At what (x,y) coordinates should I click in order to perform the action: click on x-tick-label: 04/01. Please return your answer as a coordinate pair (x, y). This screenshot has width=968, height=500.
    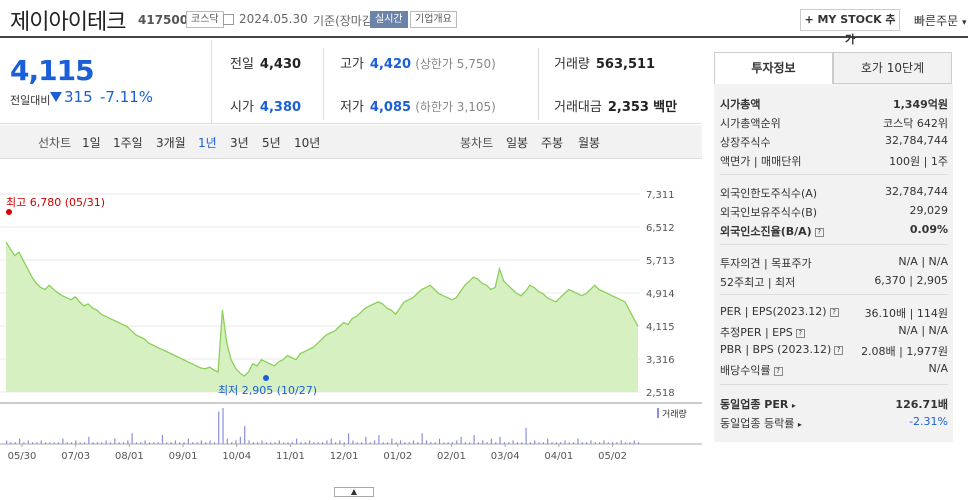
    Looking at the image, I should click on (558, 456).